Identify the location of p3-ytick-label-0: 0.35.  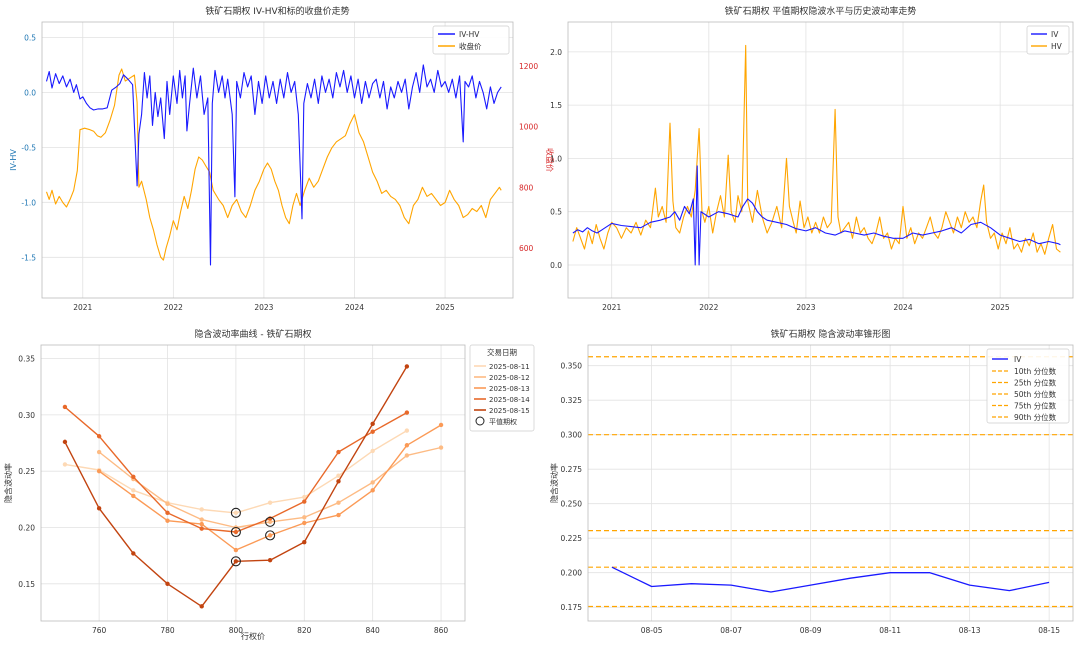
(26, 359).